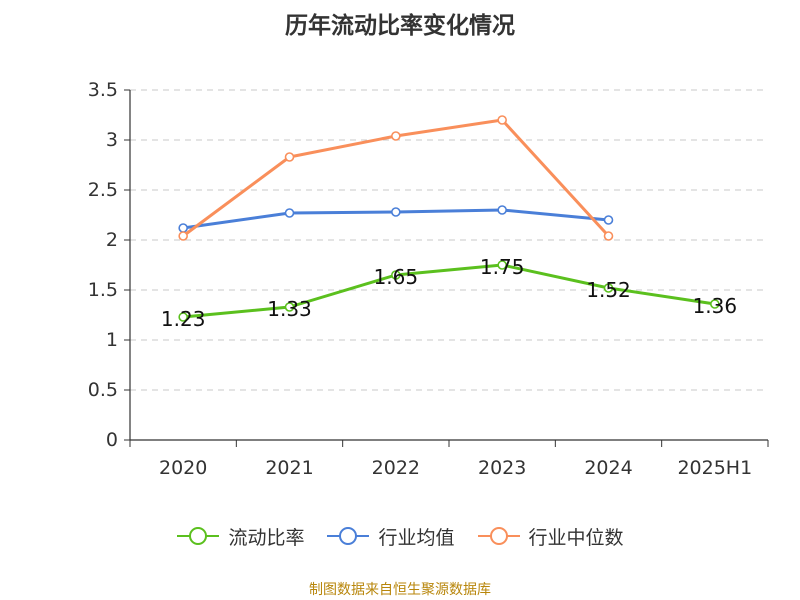  Describe the element at coordinates (416, 537) in the screenshot. I see `legend-label: 行业均值` at that location.